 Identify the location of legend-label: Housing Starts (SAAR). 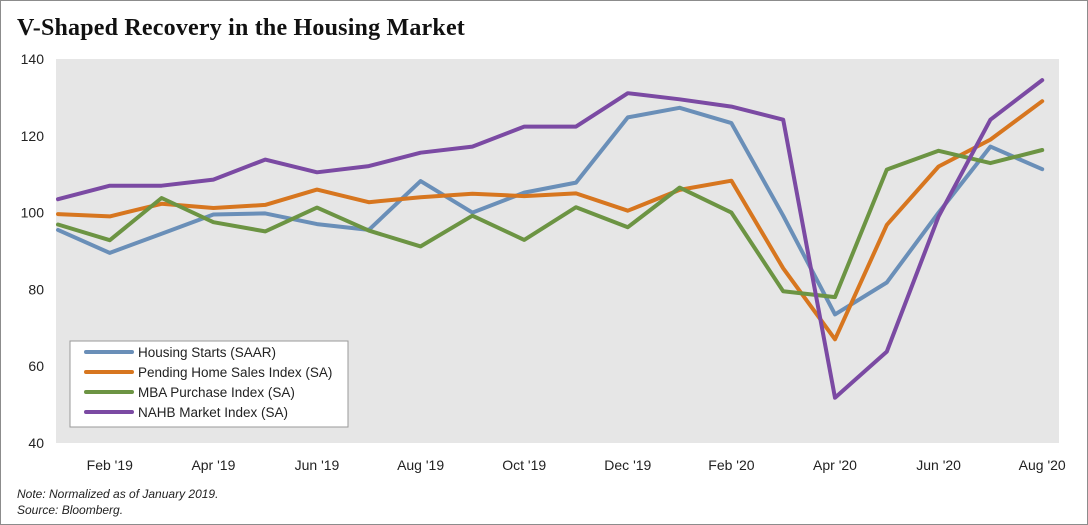
(207, 352).